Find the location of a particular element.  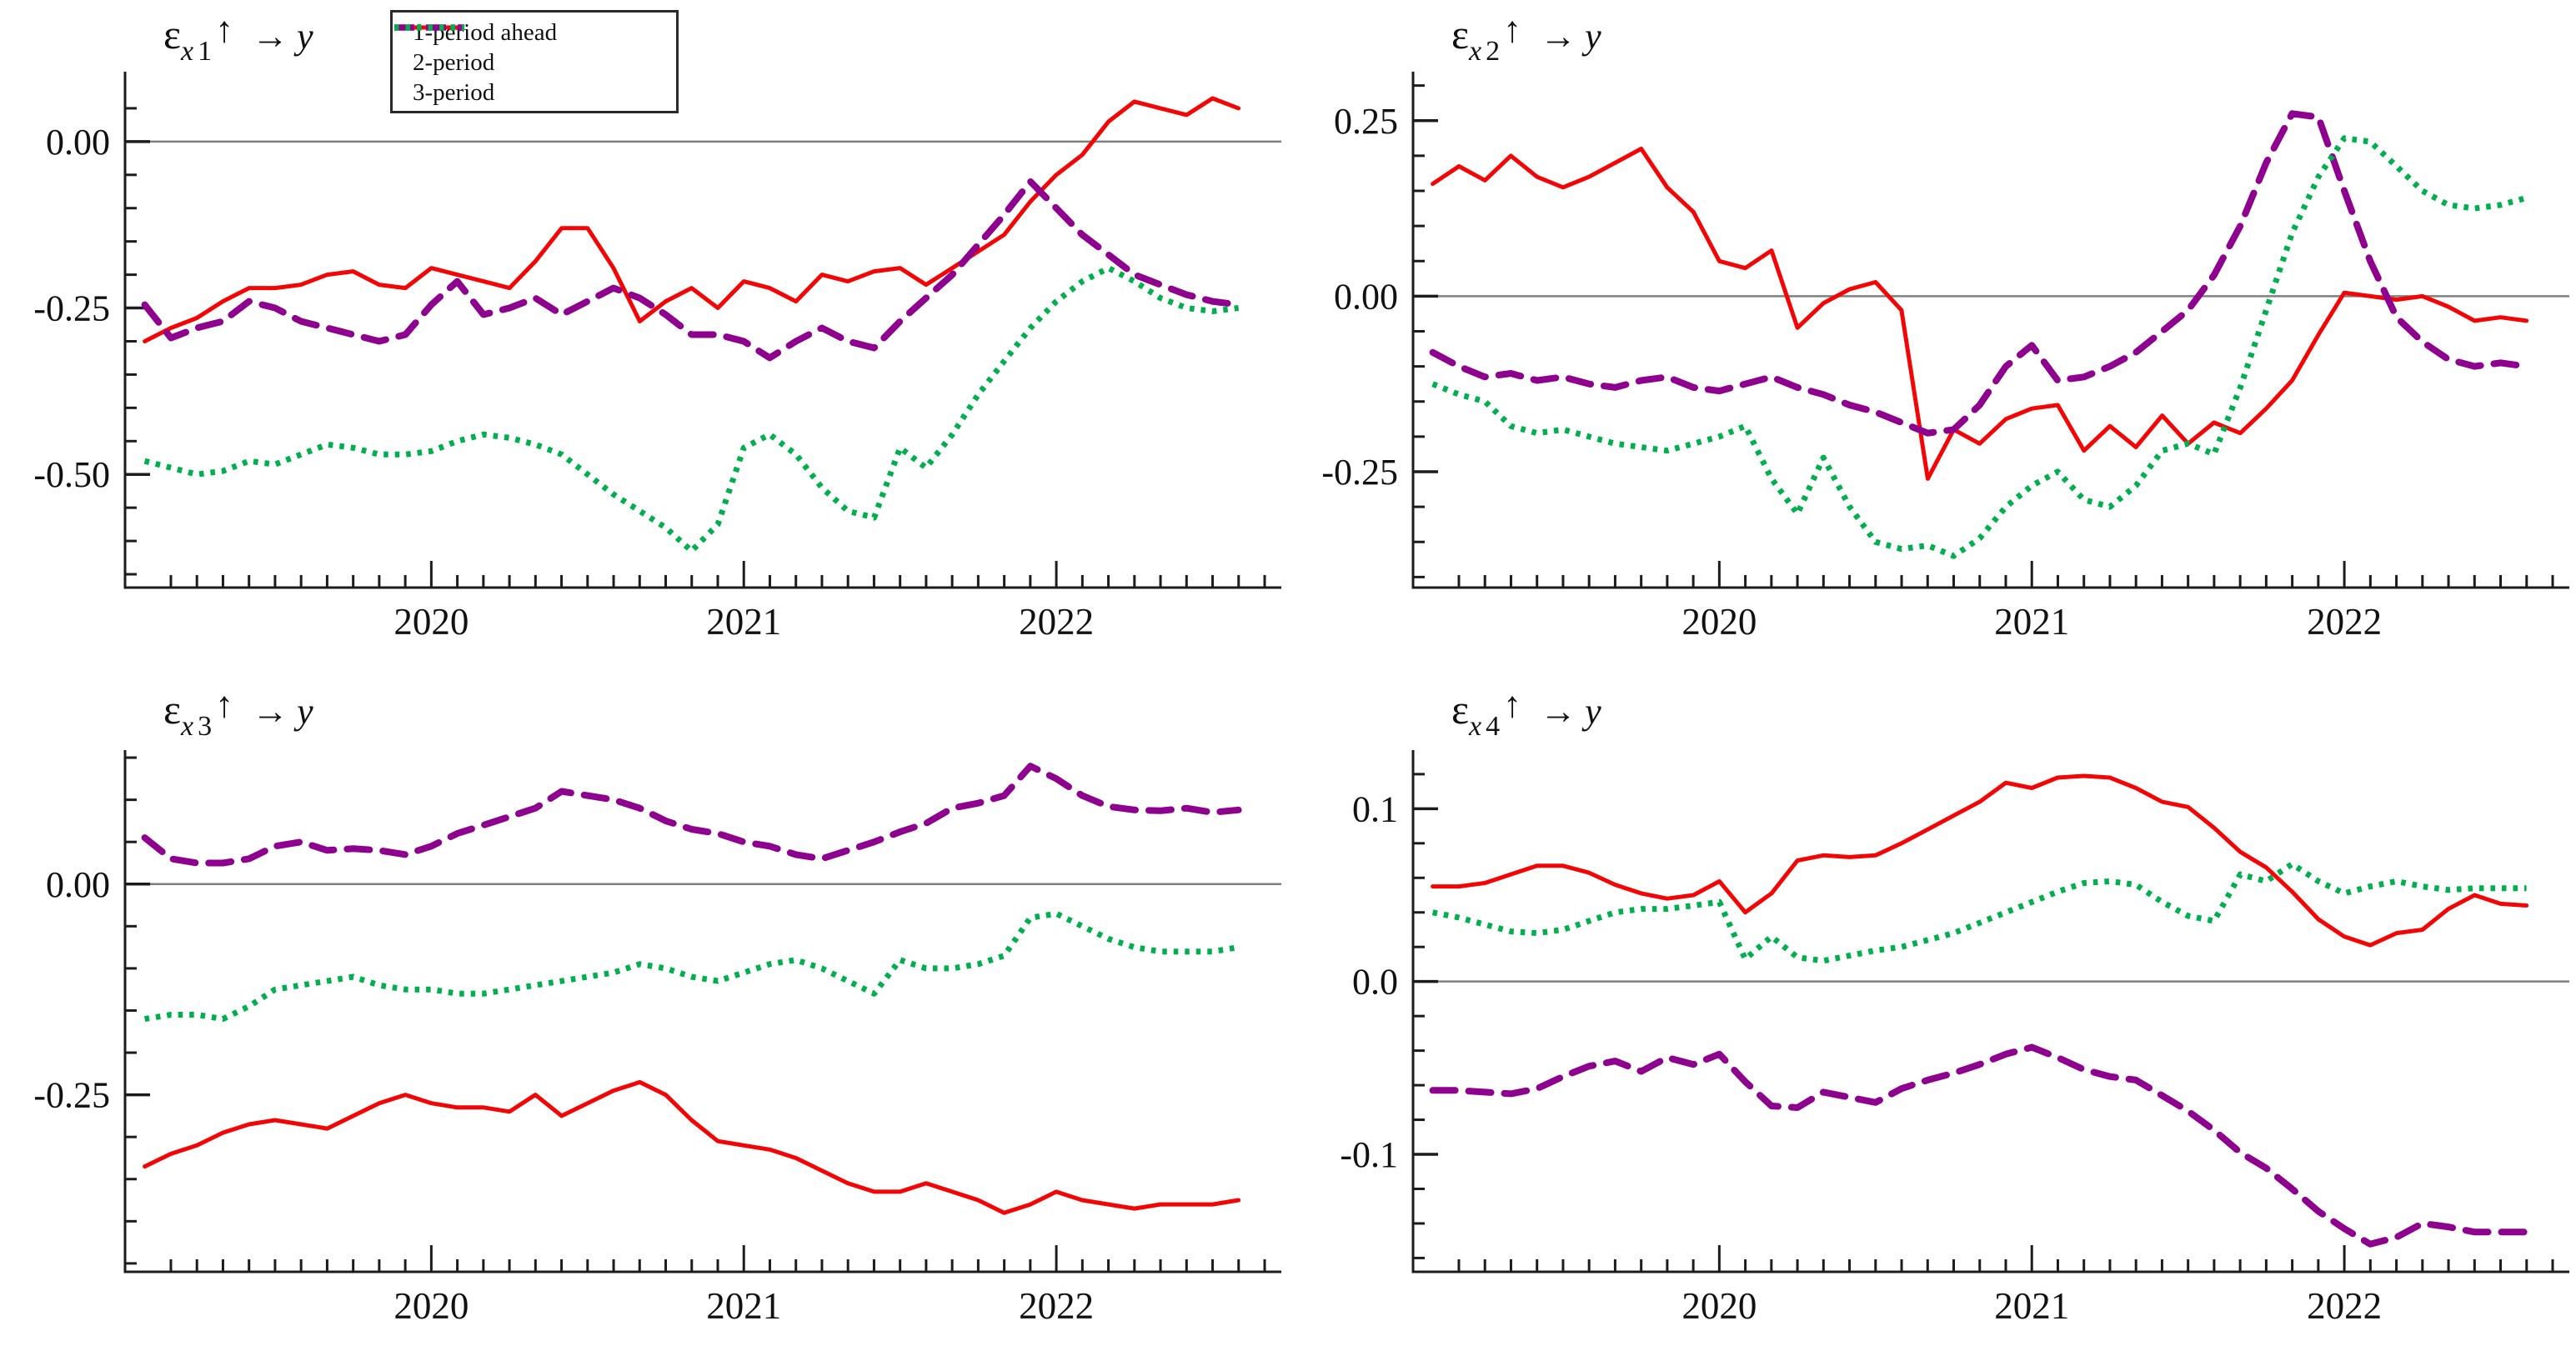

panel-title-eps-x2: εx2↑ → y is located at coordinates (1526, 38).